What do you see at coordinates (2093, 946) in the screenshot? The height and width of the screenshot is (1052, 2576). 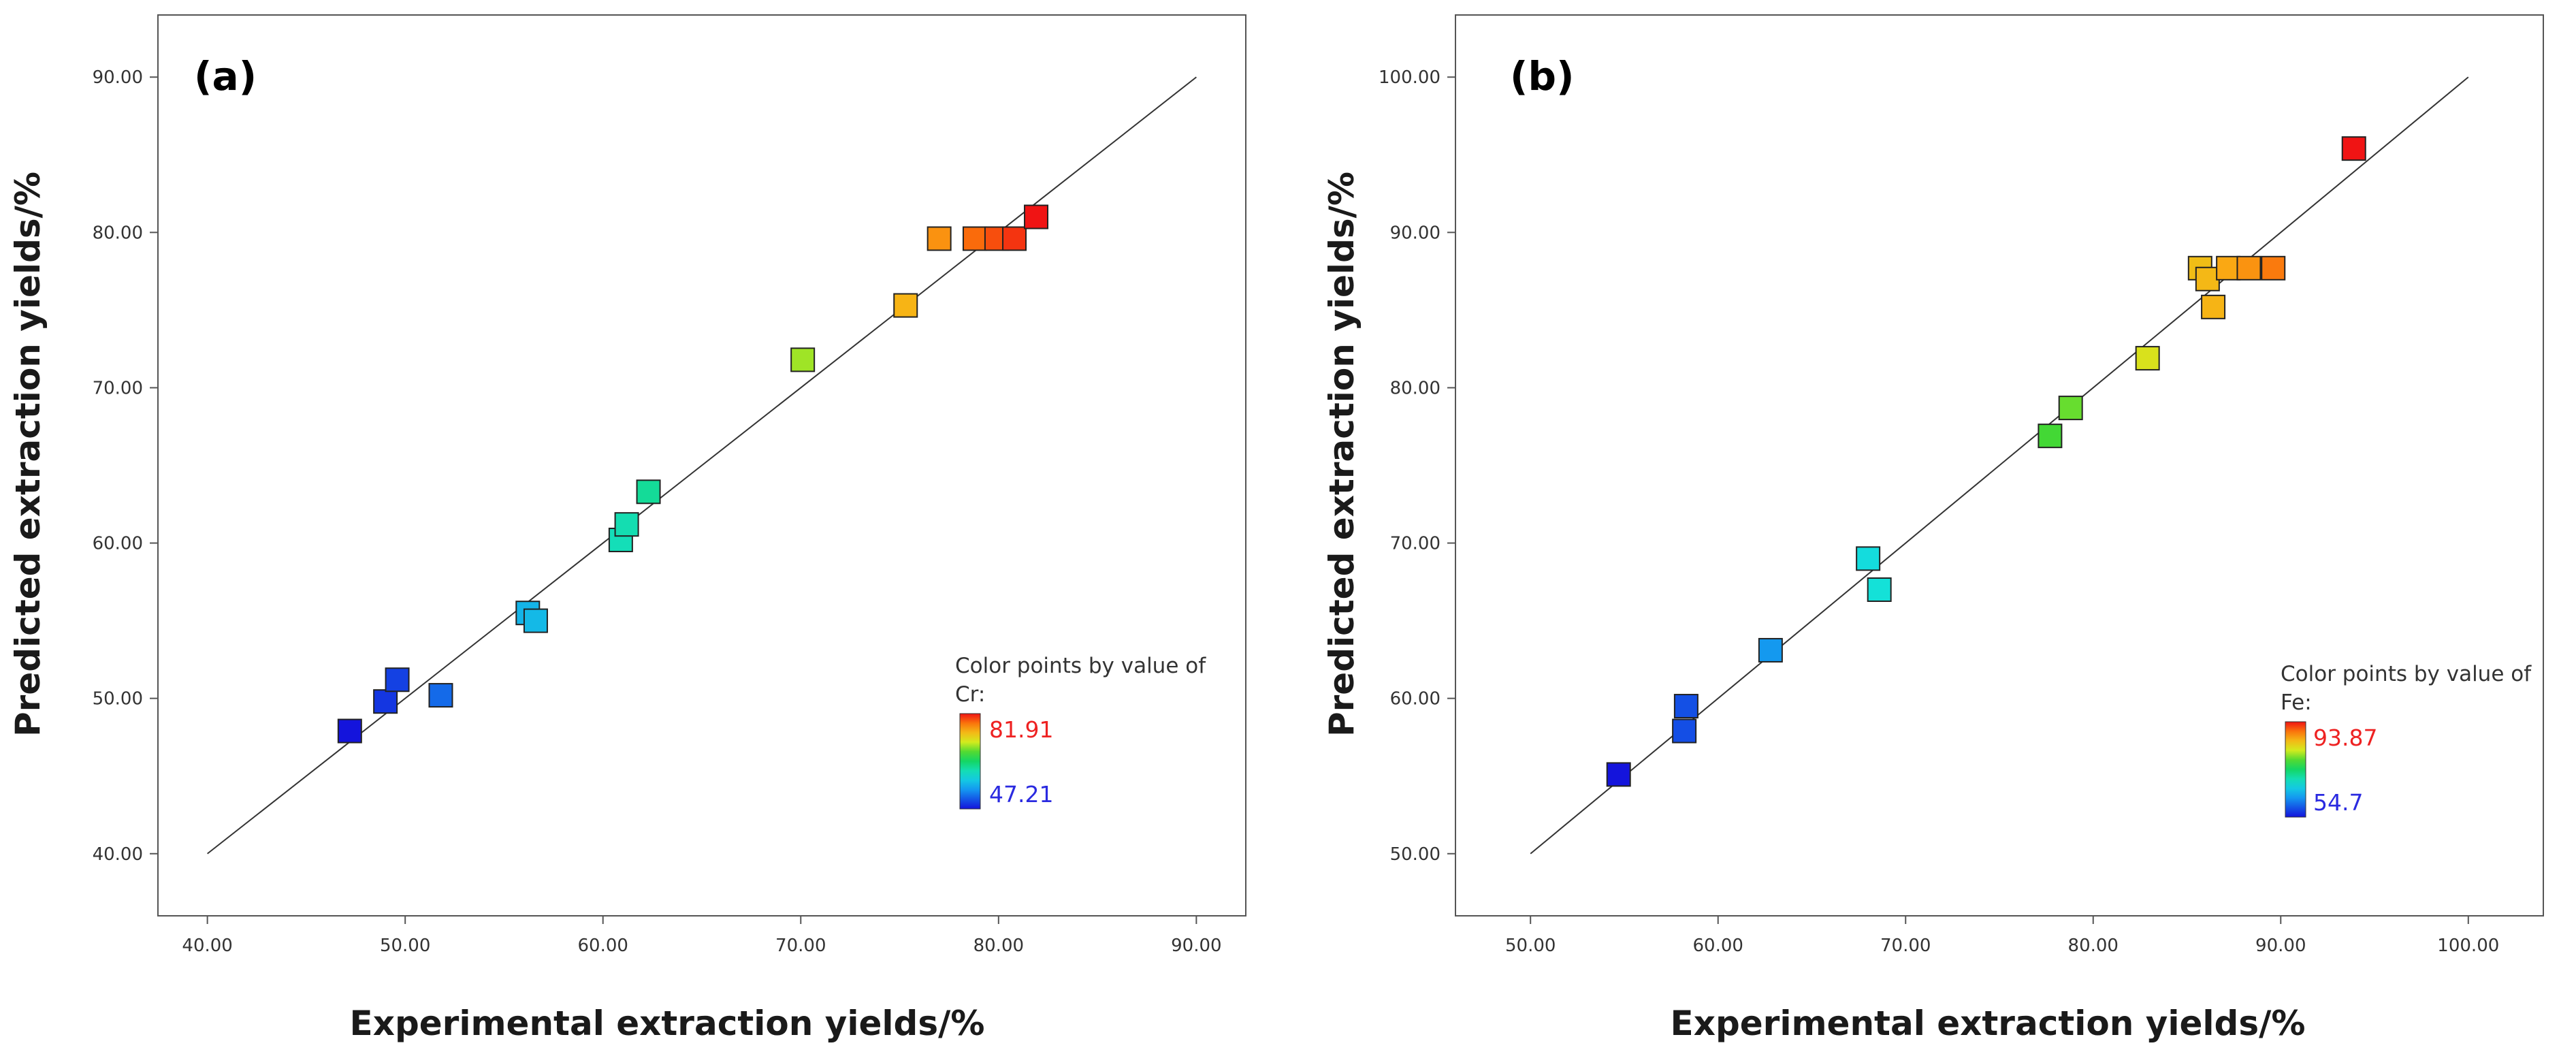 I see `panel-b-x-tick-label: 80.00` at bounding box center [2093, 946].